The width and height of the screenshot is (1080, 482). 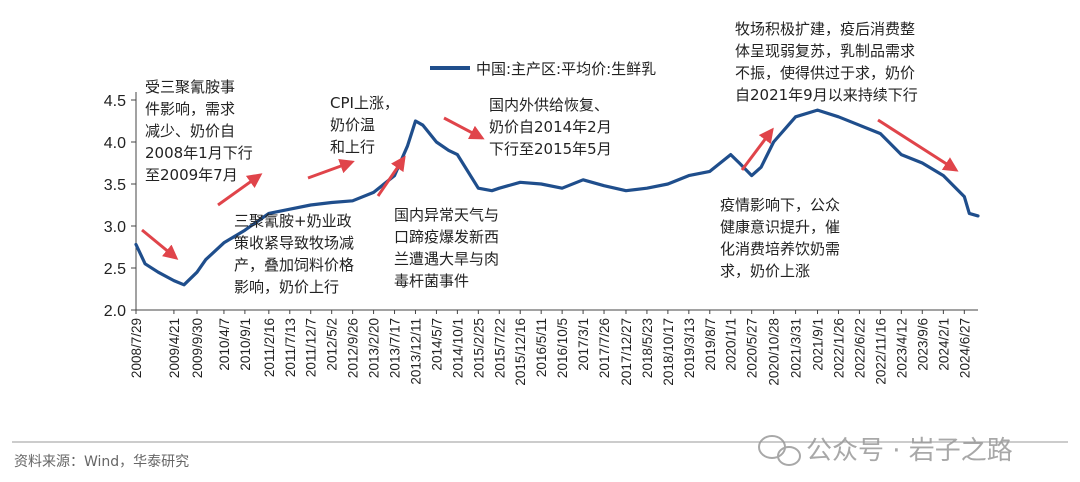 I want to click on y-tick-label: 4.0, so click(x=115, y=143).